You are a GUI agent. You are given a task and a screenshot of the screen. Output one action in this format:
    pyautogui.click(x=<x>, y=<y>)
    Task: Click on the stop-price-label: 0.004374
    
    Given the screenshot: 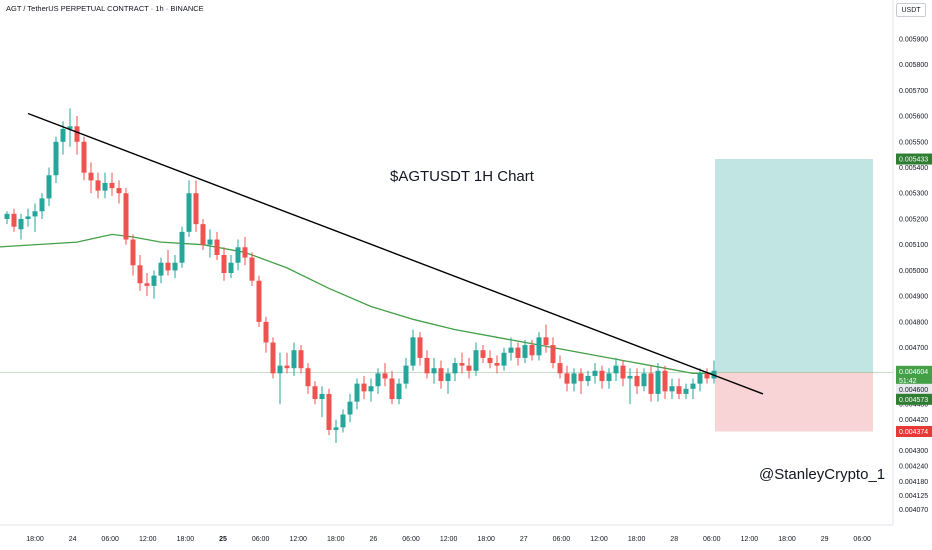 What is the action you would take?
    pyautogui.click(x=913, y=432)
    